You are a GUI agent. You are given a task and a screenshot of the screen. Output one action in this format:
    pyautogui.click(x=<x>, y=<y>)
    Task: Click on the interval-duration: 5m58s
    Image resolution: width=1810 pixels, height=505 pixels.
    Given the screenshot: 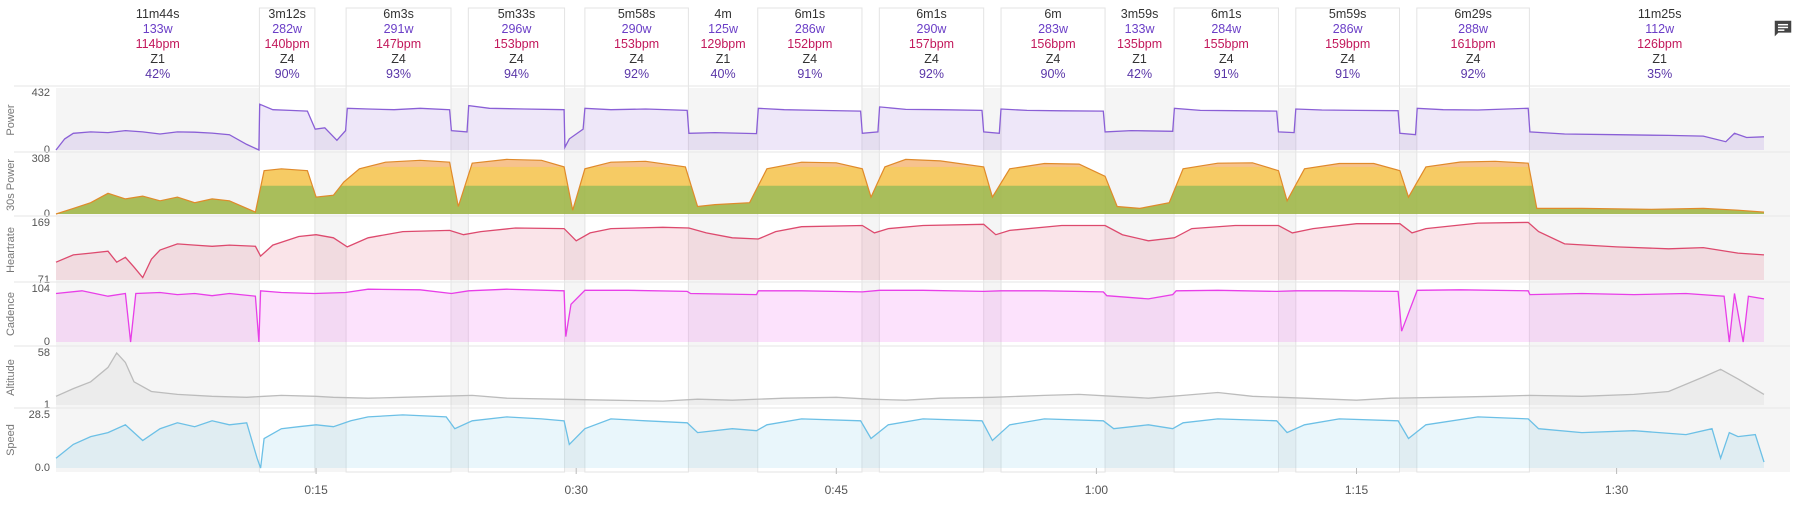 What is the action you would take?
    pyautogui.click(x=637, y=14)
    